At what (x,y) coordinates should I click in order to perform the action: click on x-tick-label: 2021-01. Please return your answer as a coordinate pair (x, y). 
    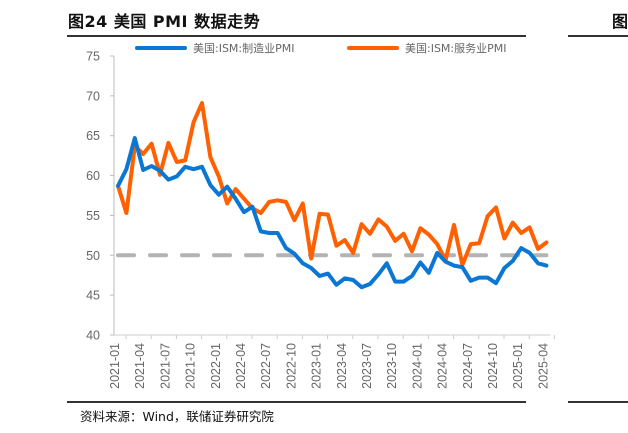
    Looking at the image, I should click on (115, 366).